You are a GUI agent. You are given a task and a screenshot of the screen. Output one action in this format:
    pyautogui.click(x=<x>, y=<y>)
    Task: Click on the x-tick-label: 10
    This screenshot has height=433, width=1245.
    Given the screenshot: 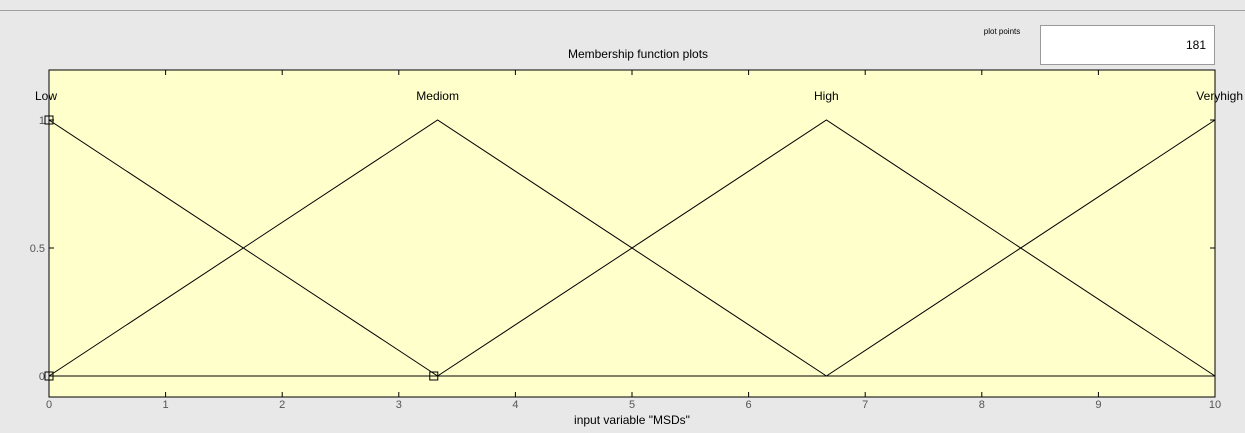 What is the action you would take?
    pyautogui.click(x=1215, y=405)
    